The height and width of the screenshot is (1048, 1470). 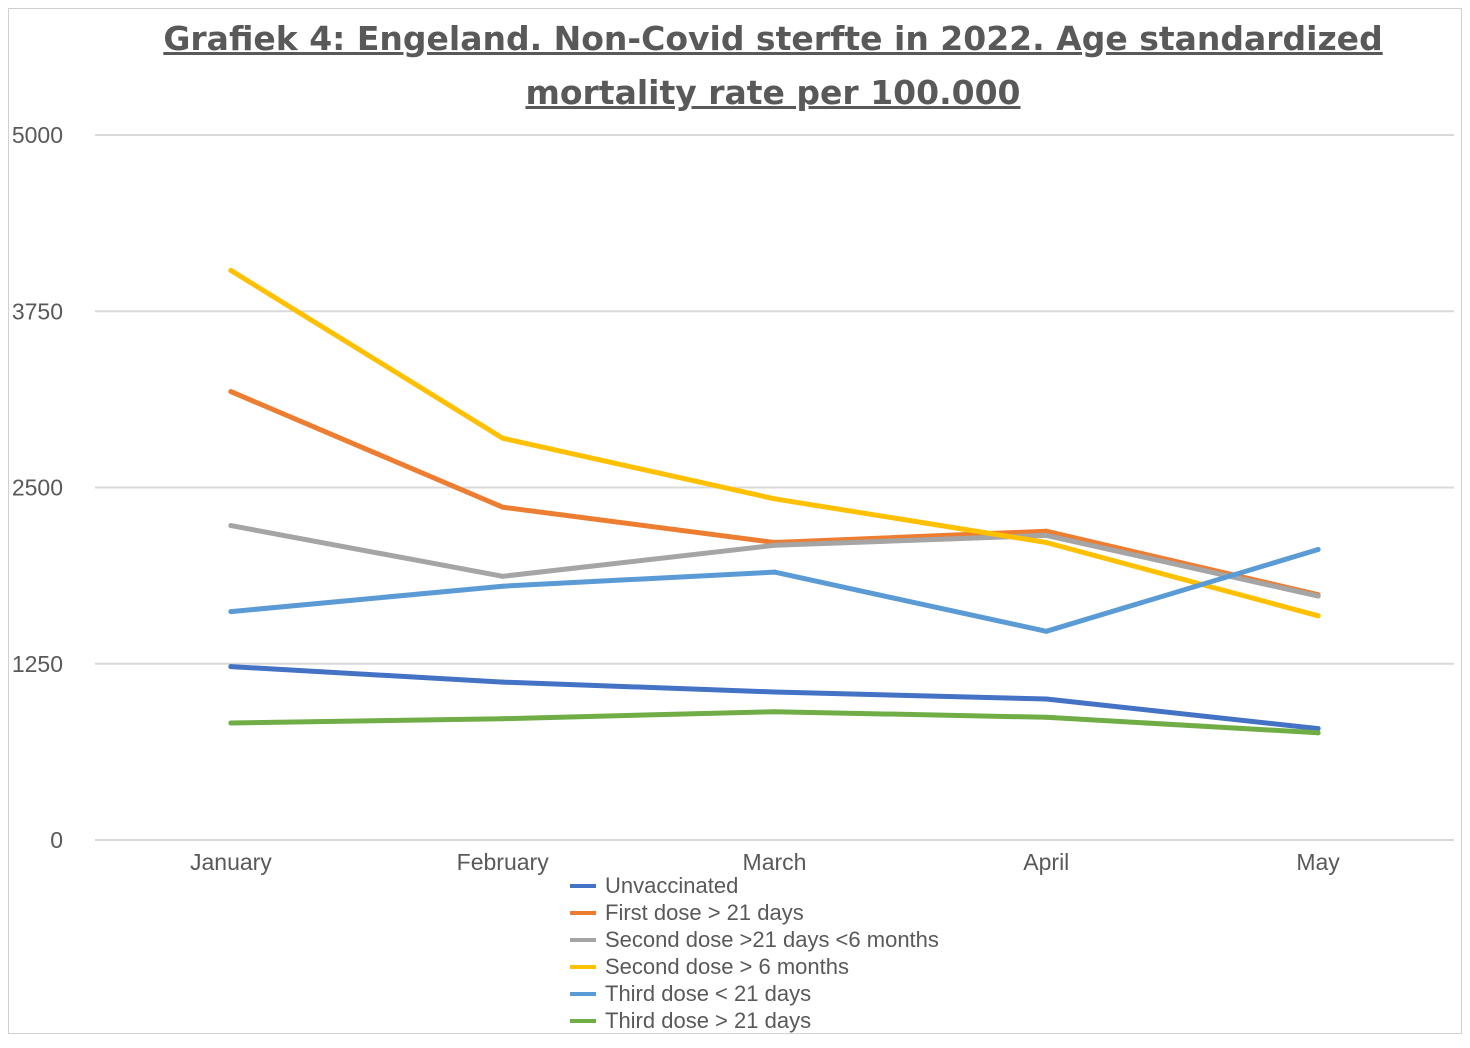 I want to click on x-tick-label: February, so click(x=503, y=862).